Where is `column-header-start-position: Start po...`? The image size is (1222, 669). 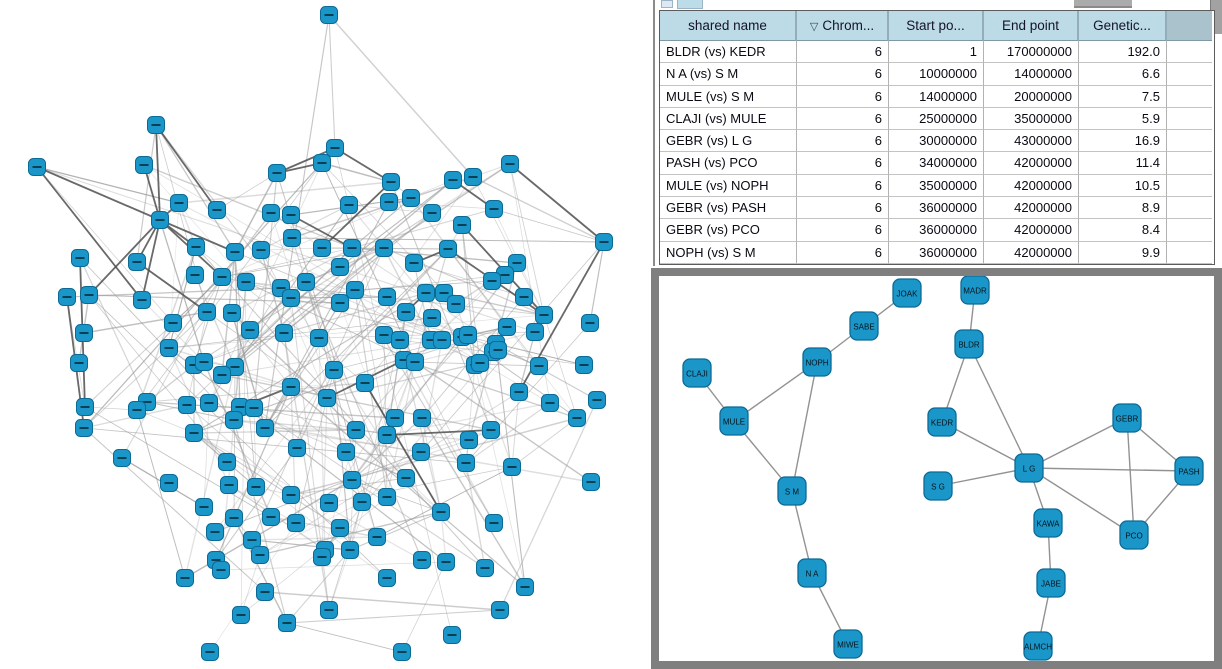
column-header-start-position: Start po... is located at coordinates (936, 26).